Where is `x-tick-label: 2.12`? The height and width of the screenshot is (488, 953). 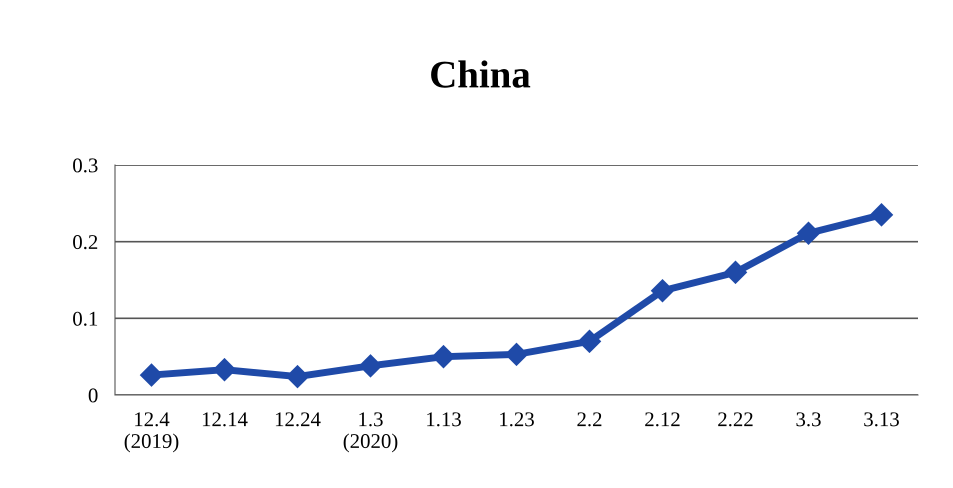 x-tick-label: 2.12 is located at coordinates (662, 419).